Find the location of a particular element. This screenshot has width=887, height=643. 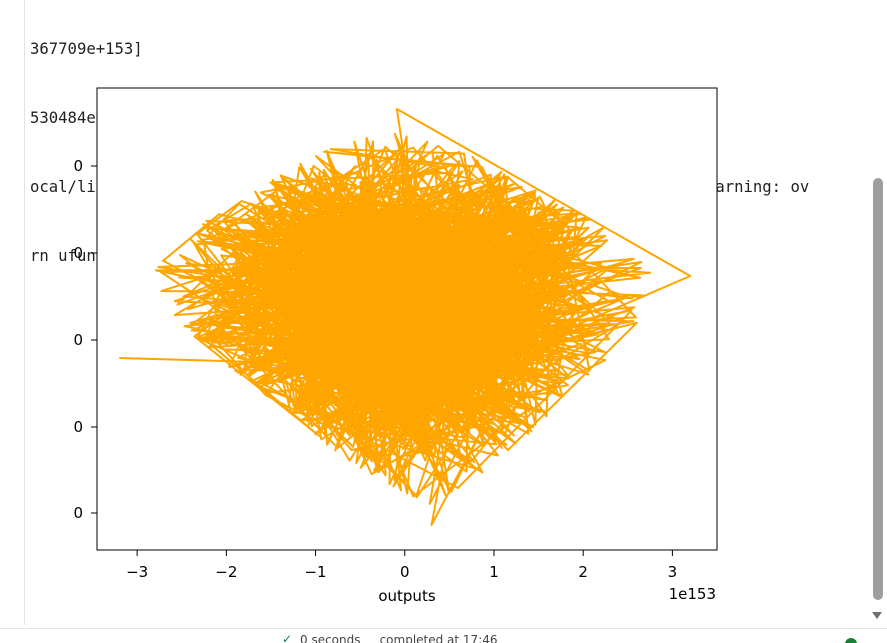

status-indicator-dot is located at coordinates (851, 640).